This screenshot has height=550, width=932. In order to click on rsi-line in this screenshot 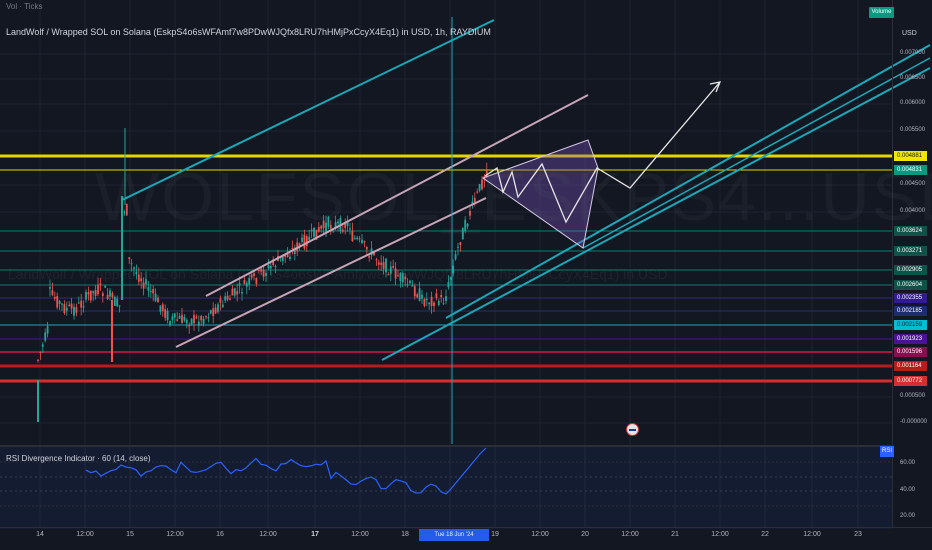, I will do `click(286, 471)`.